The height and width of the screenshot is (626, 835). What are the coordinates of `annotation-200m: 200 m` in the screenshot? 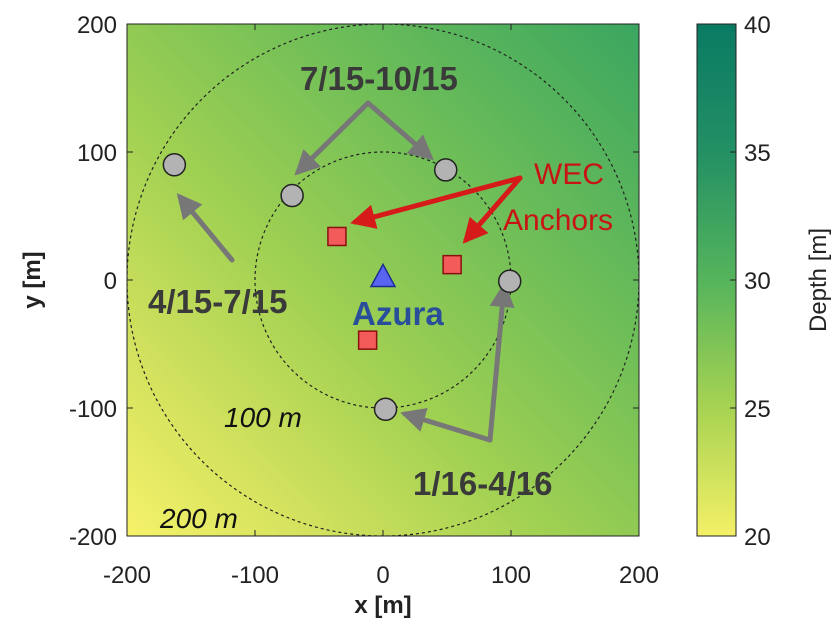 It's located at (198, 518).